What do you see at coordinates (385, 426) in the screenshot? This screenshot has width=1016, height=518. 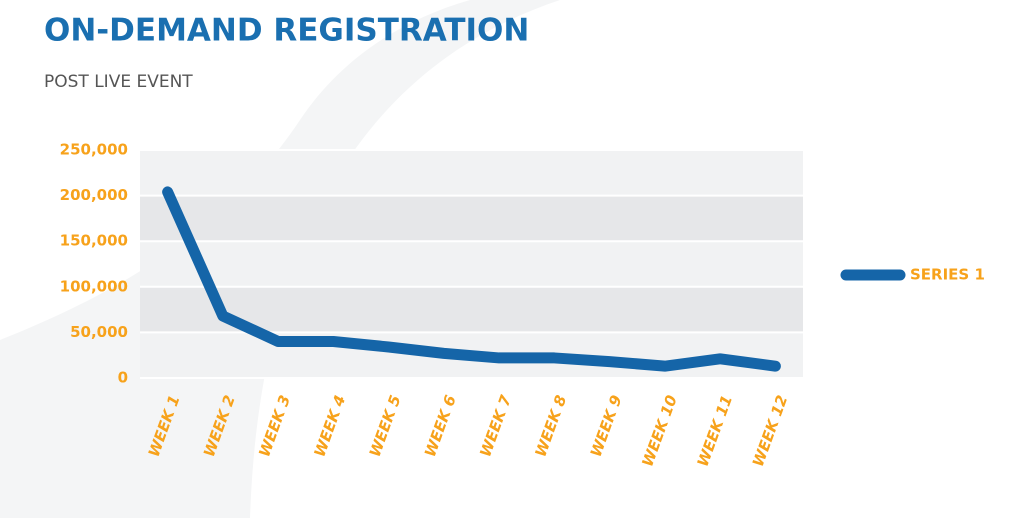 I see `x-tick-label: WEEK 5` at bounding box center [385, 426].